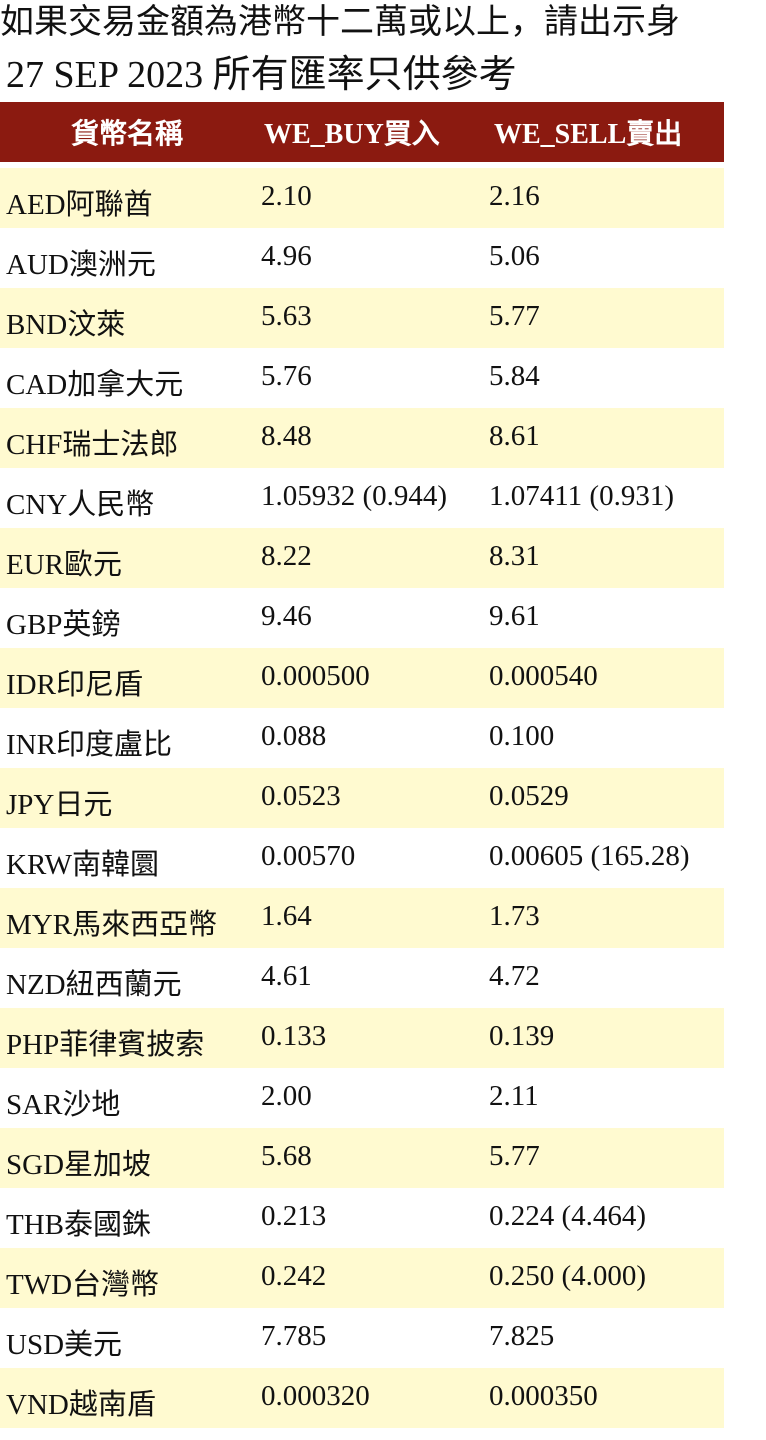 The width and height of the screenshot is (766, 1440). I want to click on we-sell-rate-cell: 0.250 (4.000), so click(568, 1275).